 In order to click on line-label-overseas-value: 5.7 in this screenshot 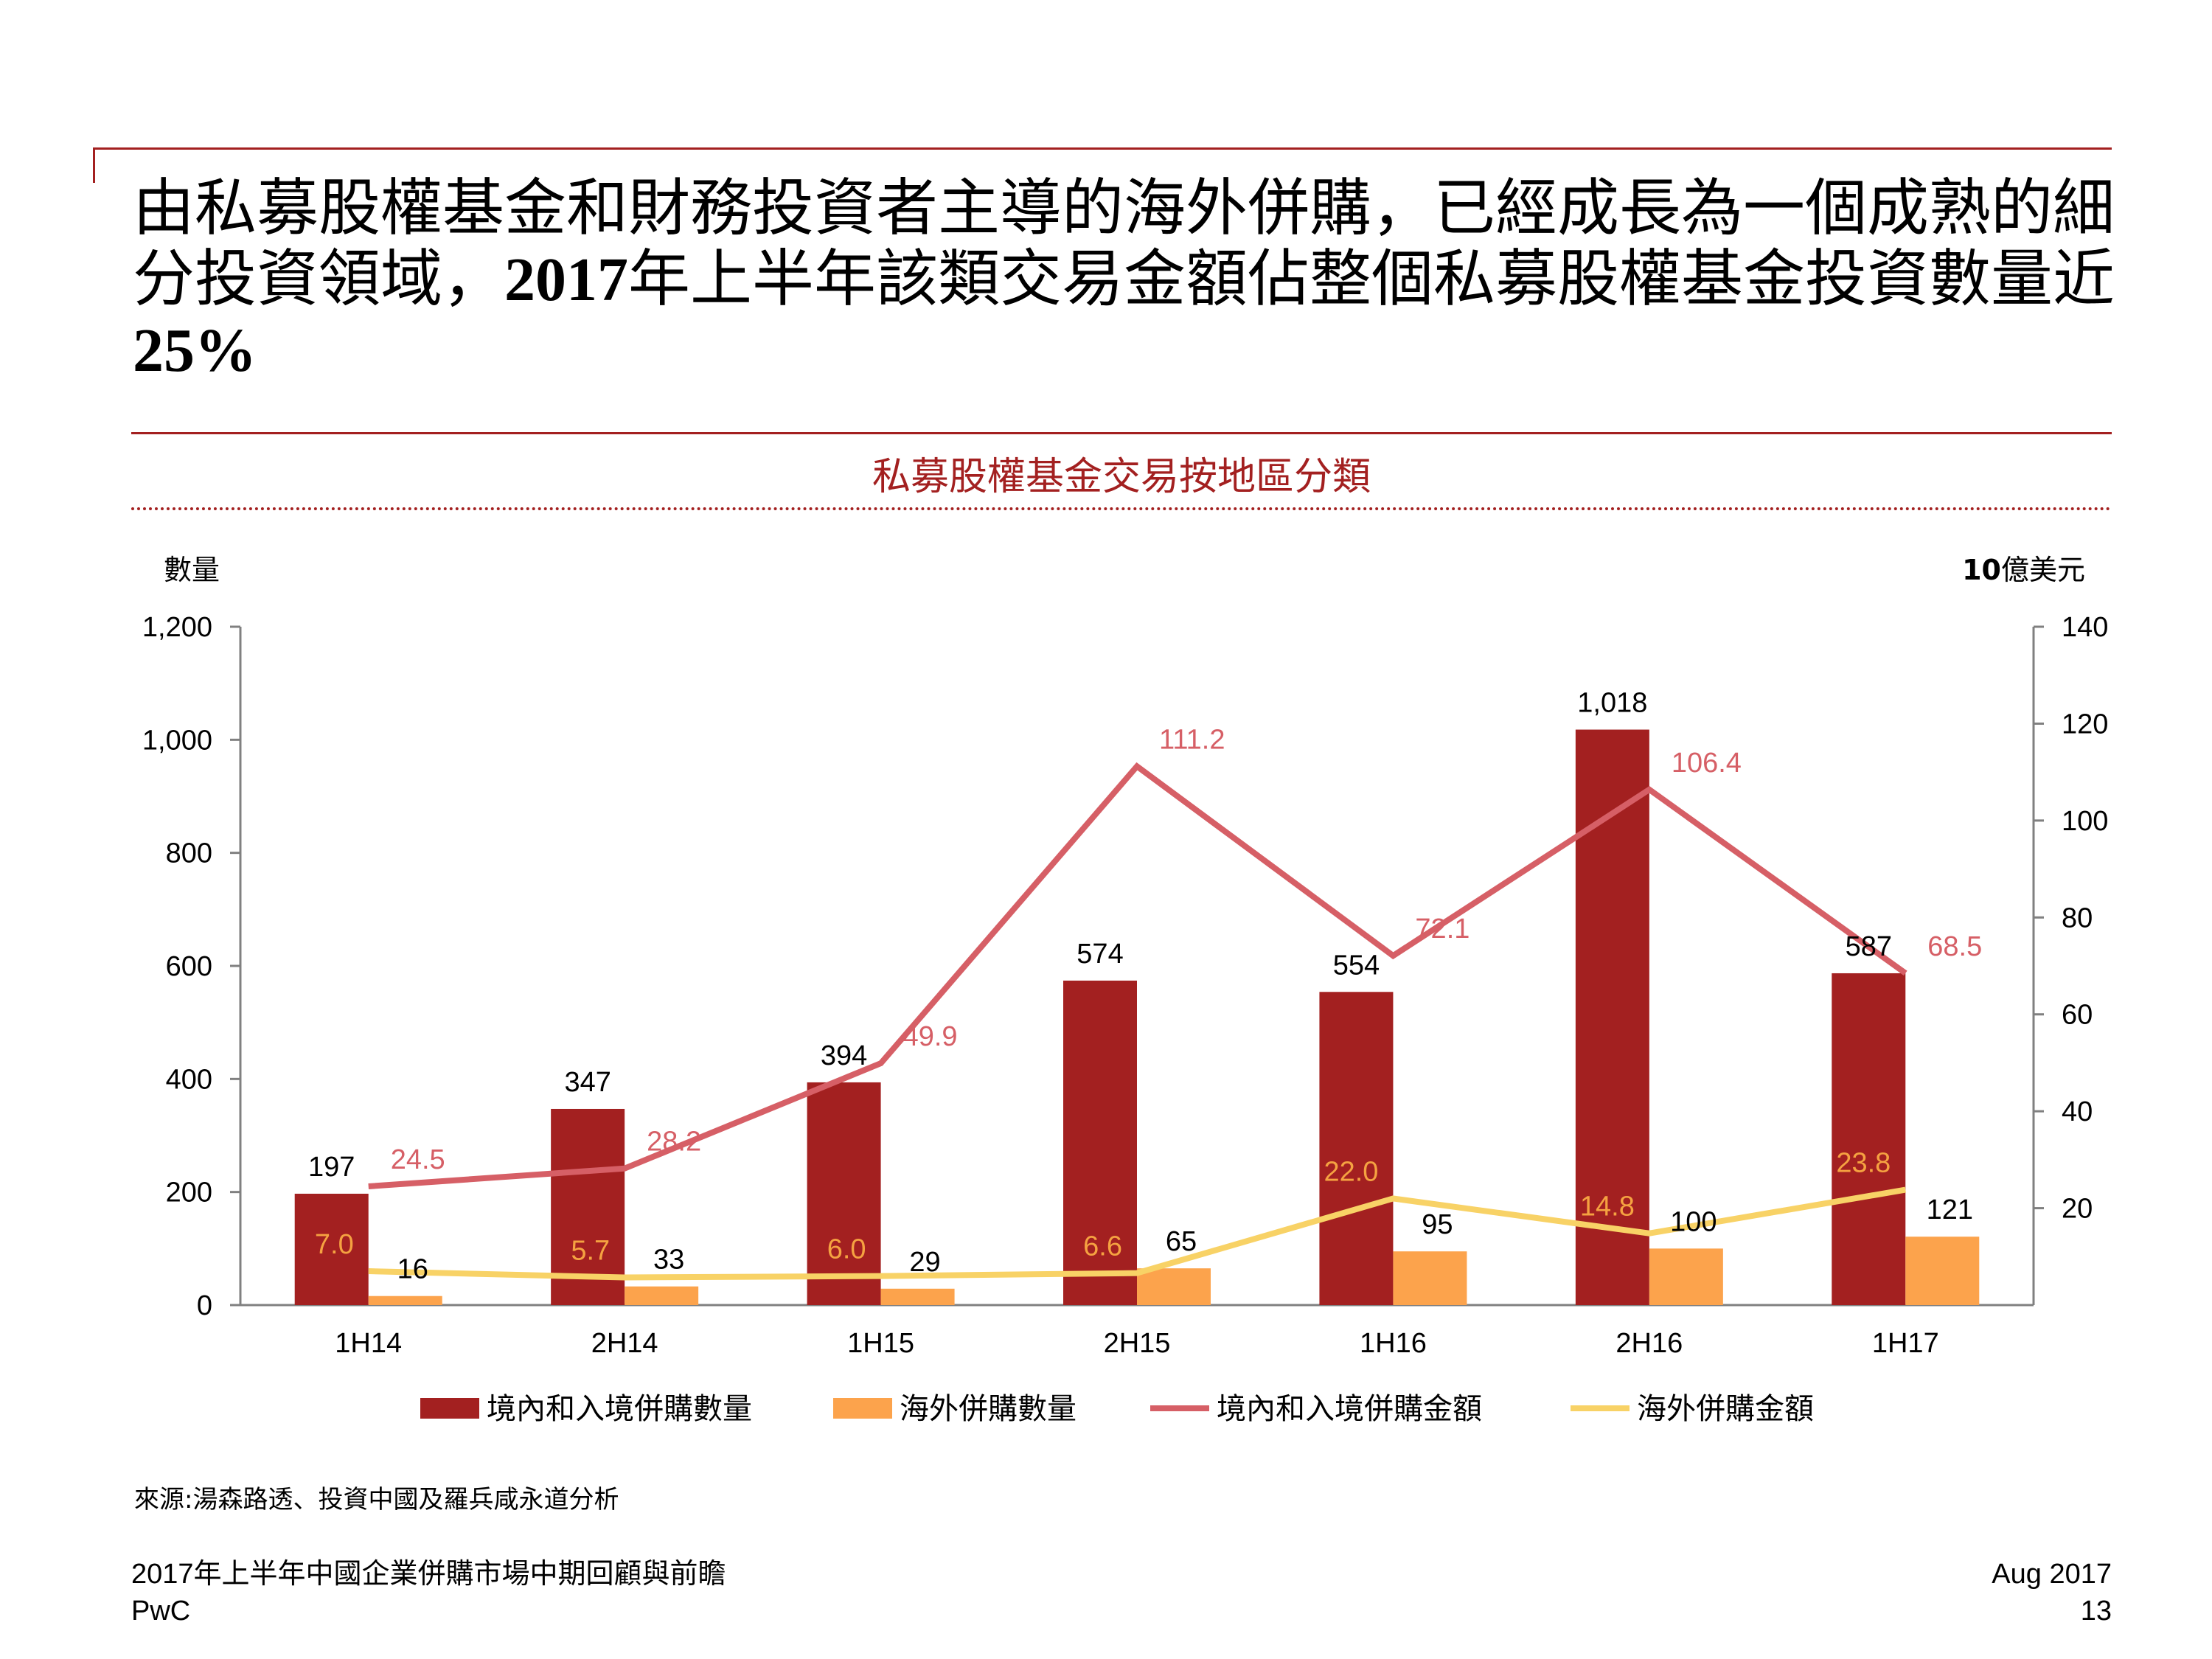, I will do `click(590, 1251)`.